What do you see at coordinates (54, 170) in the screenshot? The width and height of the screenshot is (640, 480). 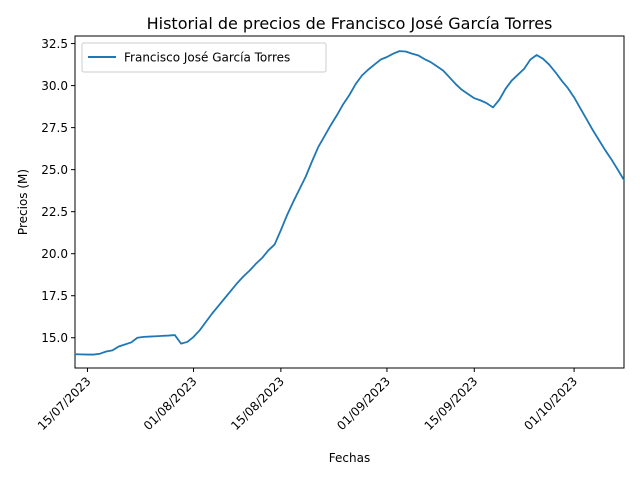 I see `y-tick-label: 25.0` at bounding box center [54, 170].